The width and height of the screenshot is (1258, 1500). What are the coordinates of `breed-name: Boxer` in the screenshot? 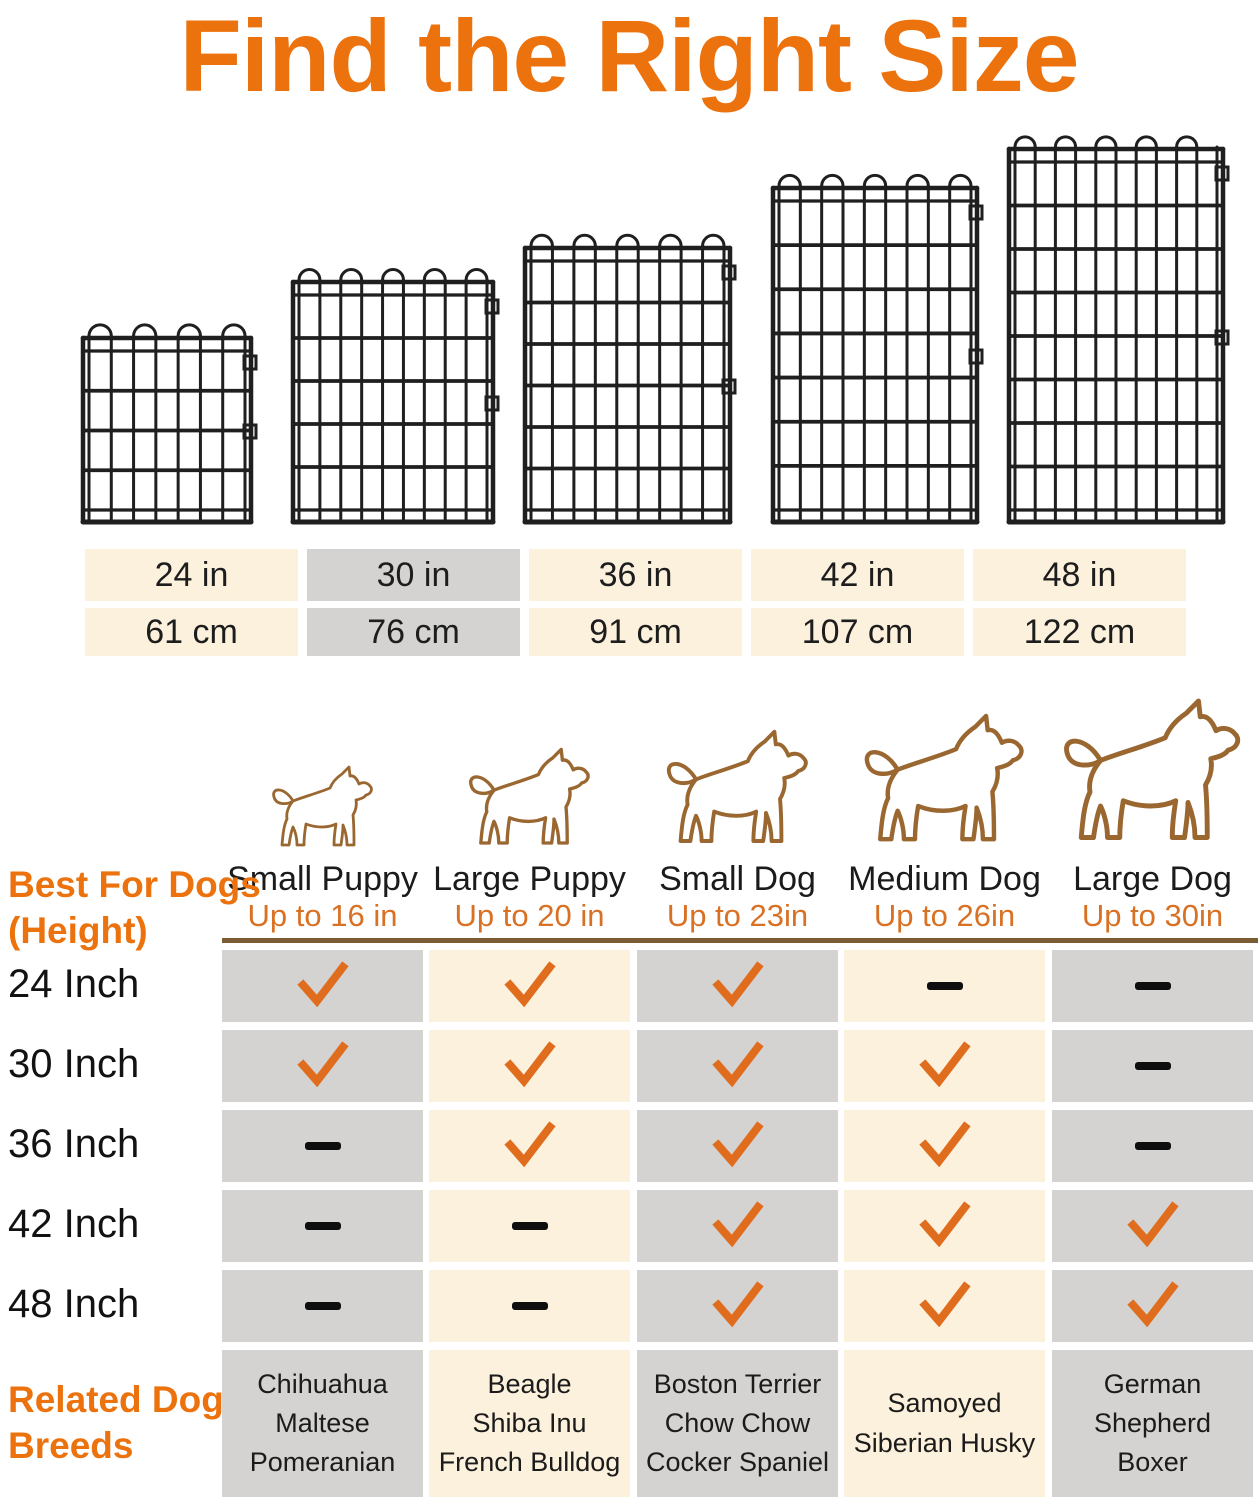 It's located at (1152, 1462).